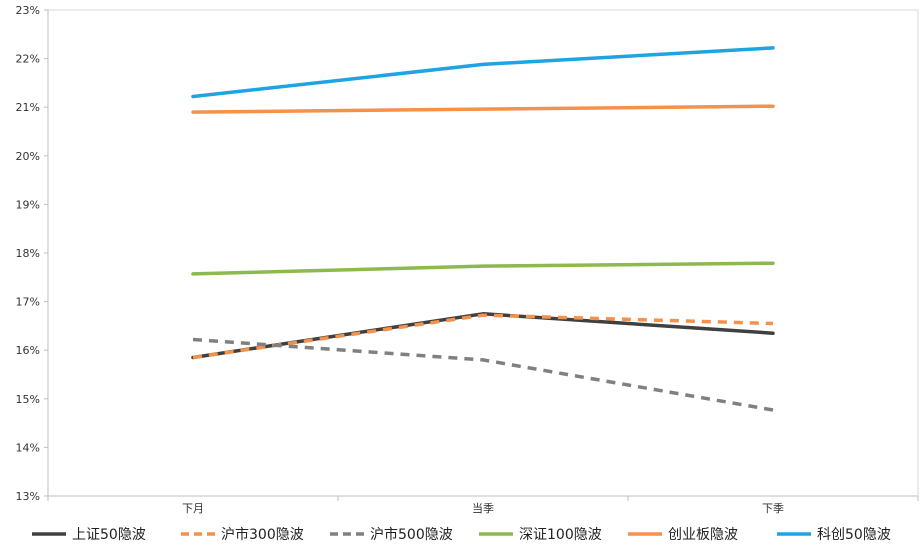  Describe the element at coordinates (461, 534) in the screenshot. I see `legend: 上证50隐波 沪市300隐波 沪市500隐波 深证100隐波 创业板隐波 科创50隐波` at that location.